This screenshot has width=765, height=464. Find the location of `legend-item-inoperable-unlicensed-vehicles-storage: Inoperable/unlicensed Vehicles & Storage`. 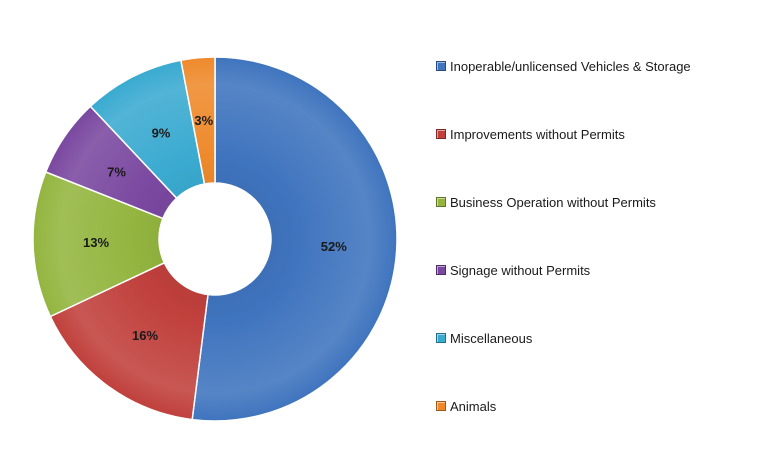

legend-item-inoperable-unlicensed-vehicles-storage: Inoperable/unlicensed Vehicles & Storage is located at coordinates (598, 66).